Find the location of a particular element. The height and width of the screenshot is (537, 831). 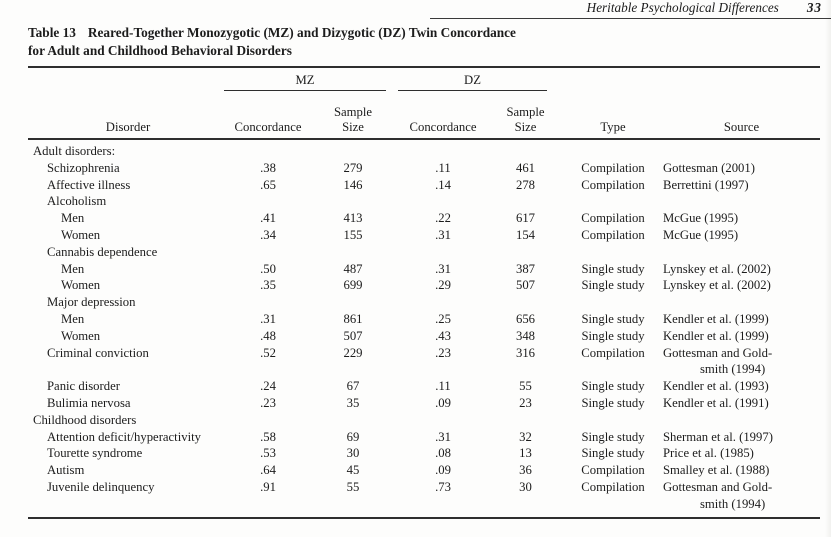

table-bottom-rule is located at coordinates (424, 517).